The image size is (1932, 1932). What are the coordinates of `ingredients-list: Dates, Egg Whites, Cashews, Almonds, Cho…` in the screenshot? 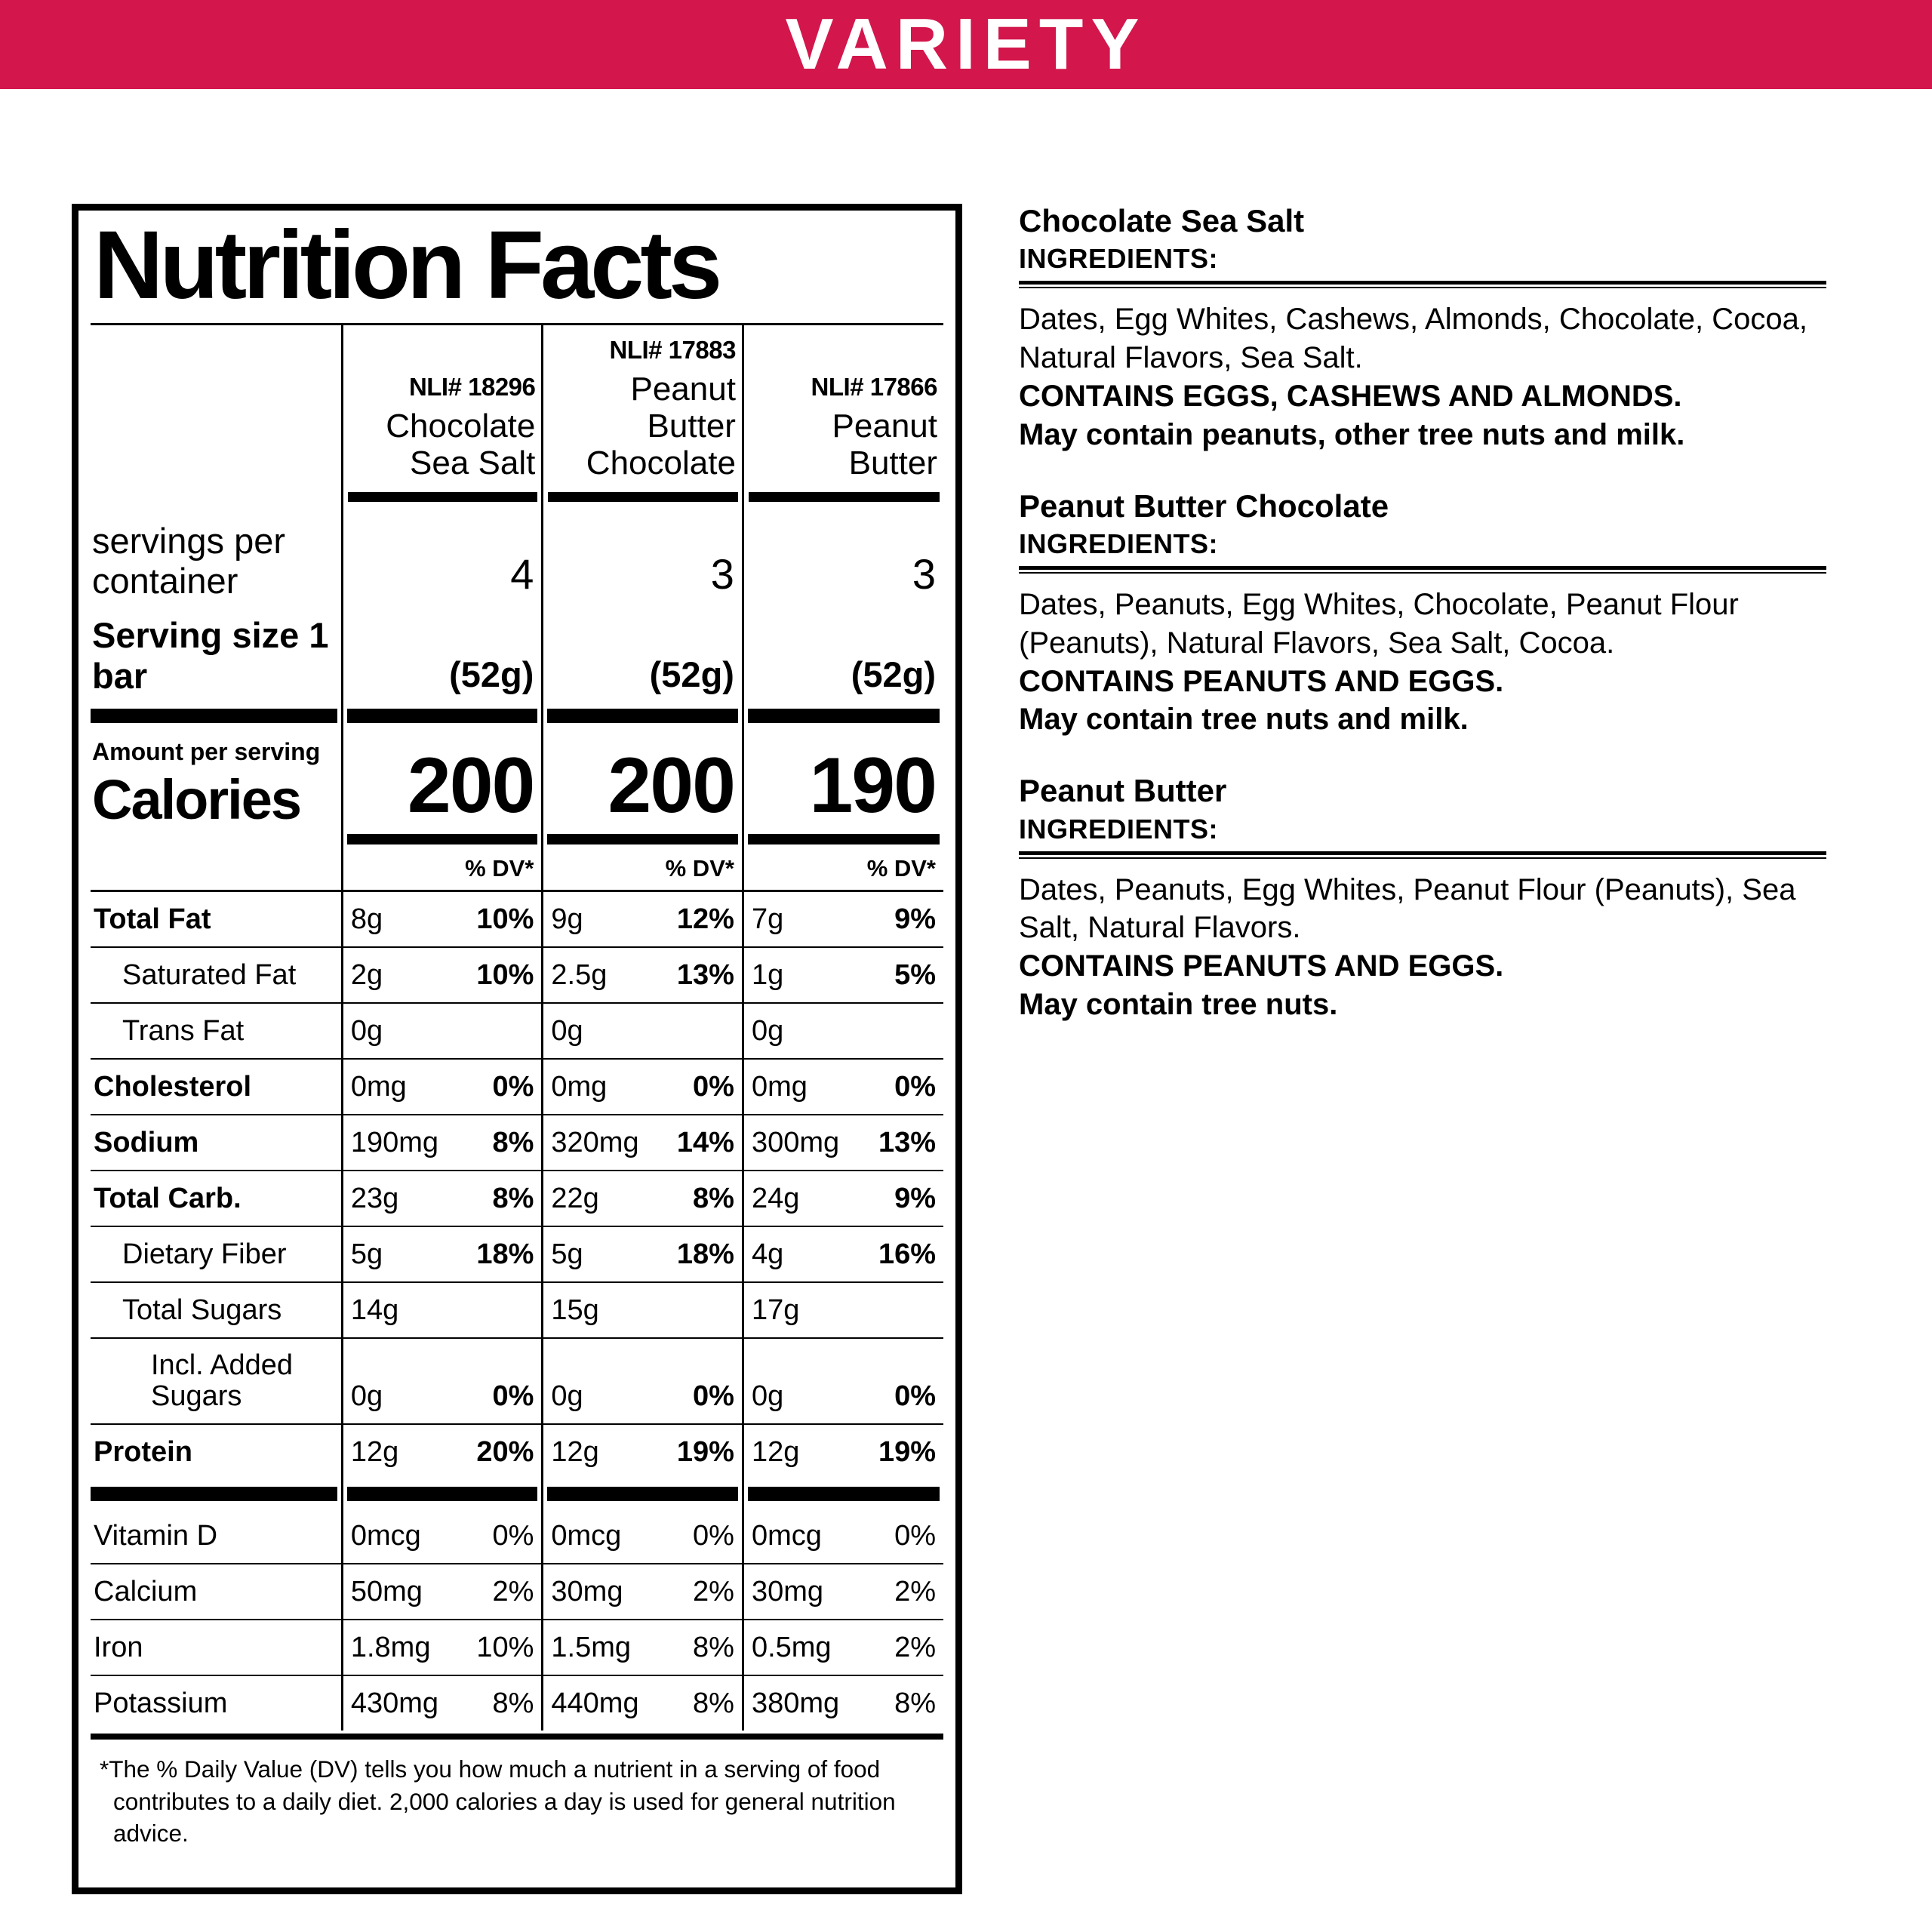 It's located at (1413, 339).